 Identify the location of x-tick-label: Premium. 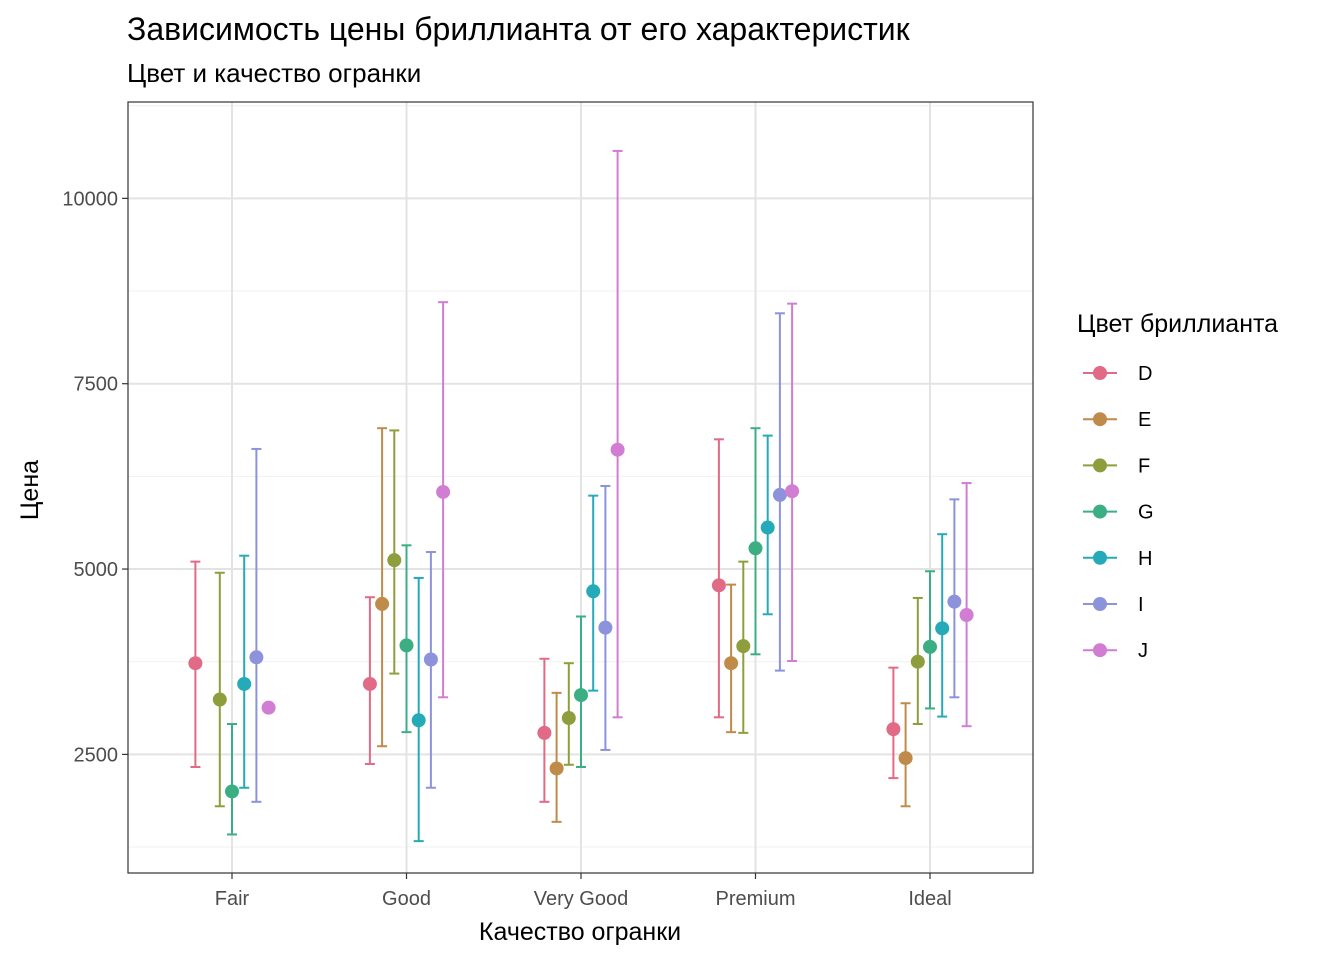
(755, 899).